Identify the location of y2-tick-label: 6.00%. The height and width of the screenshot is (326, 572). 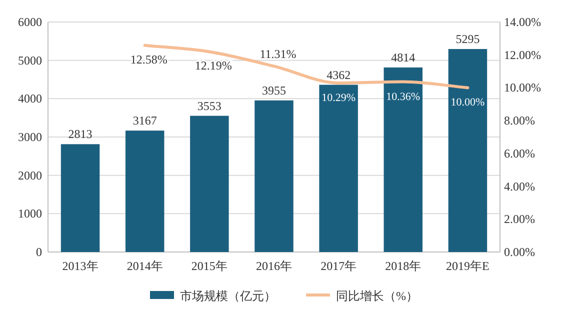
(519, 153).